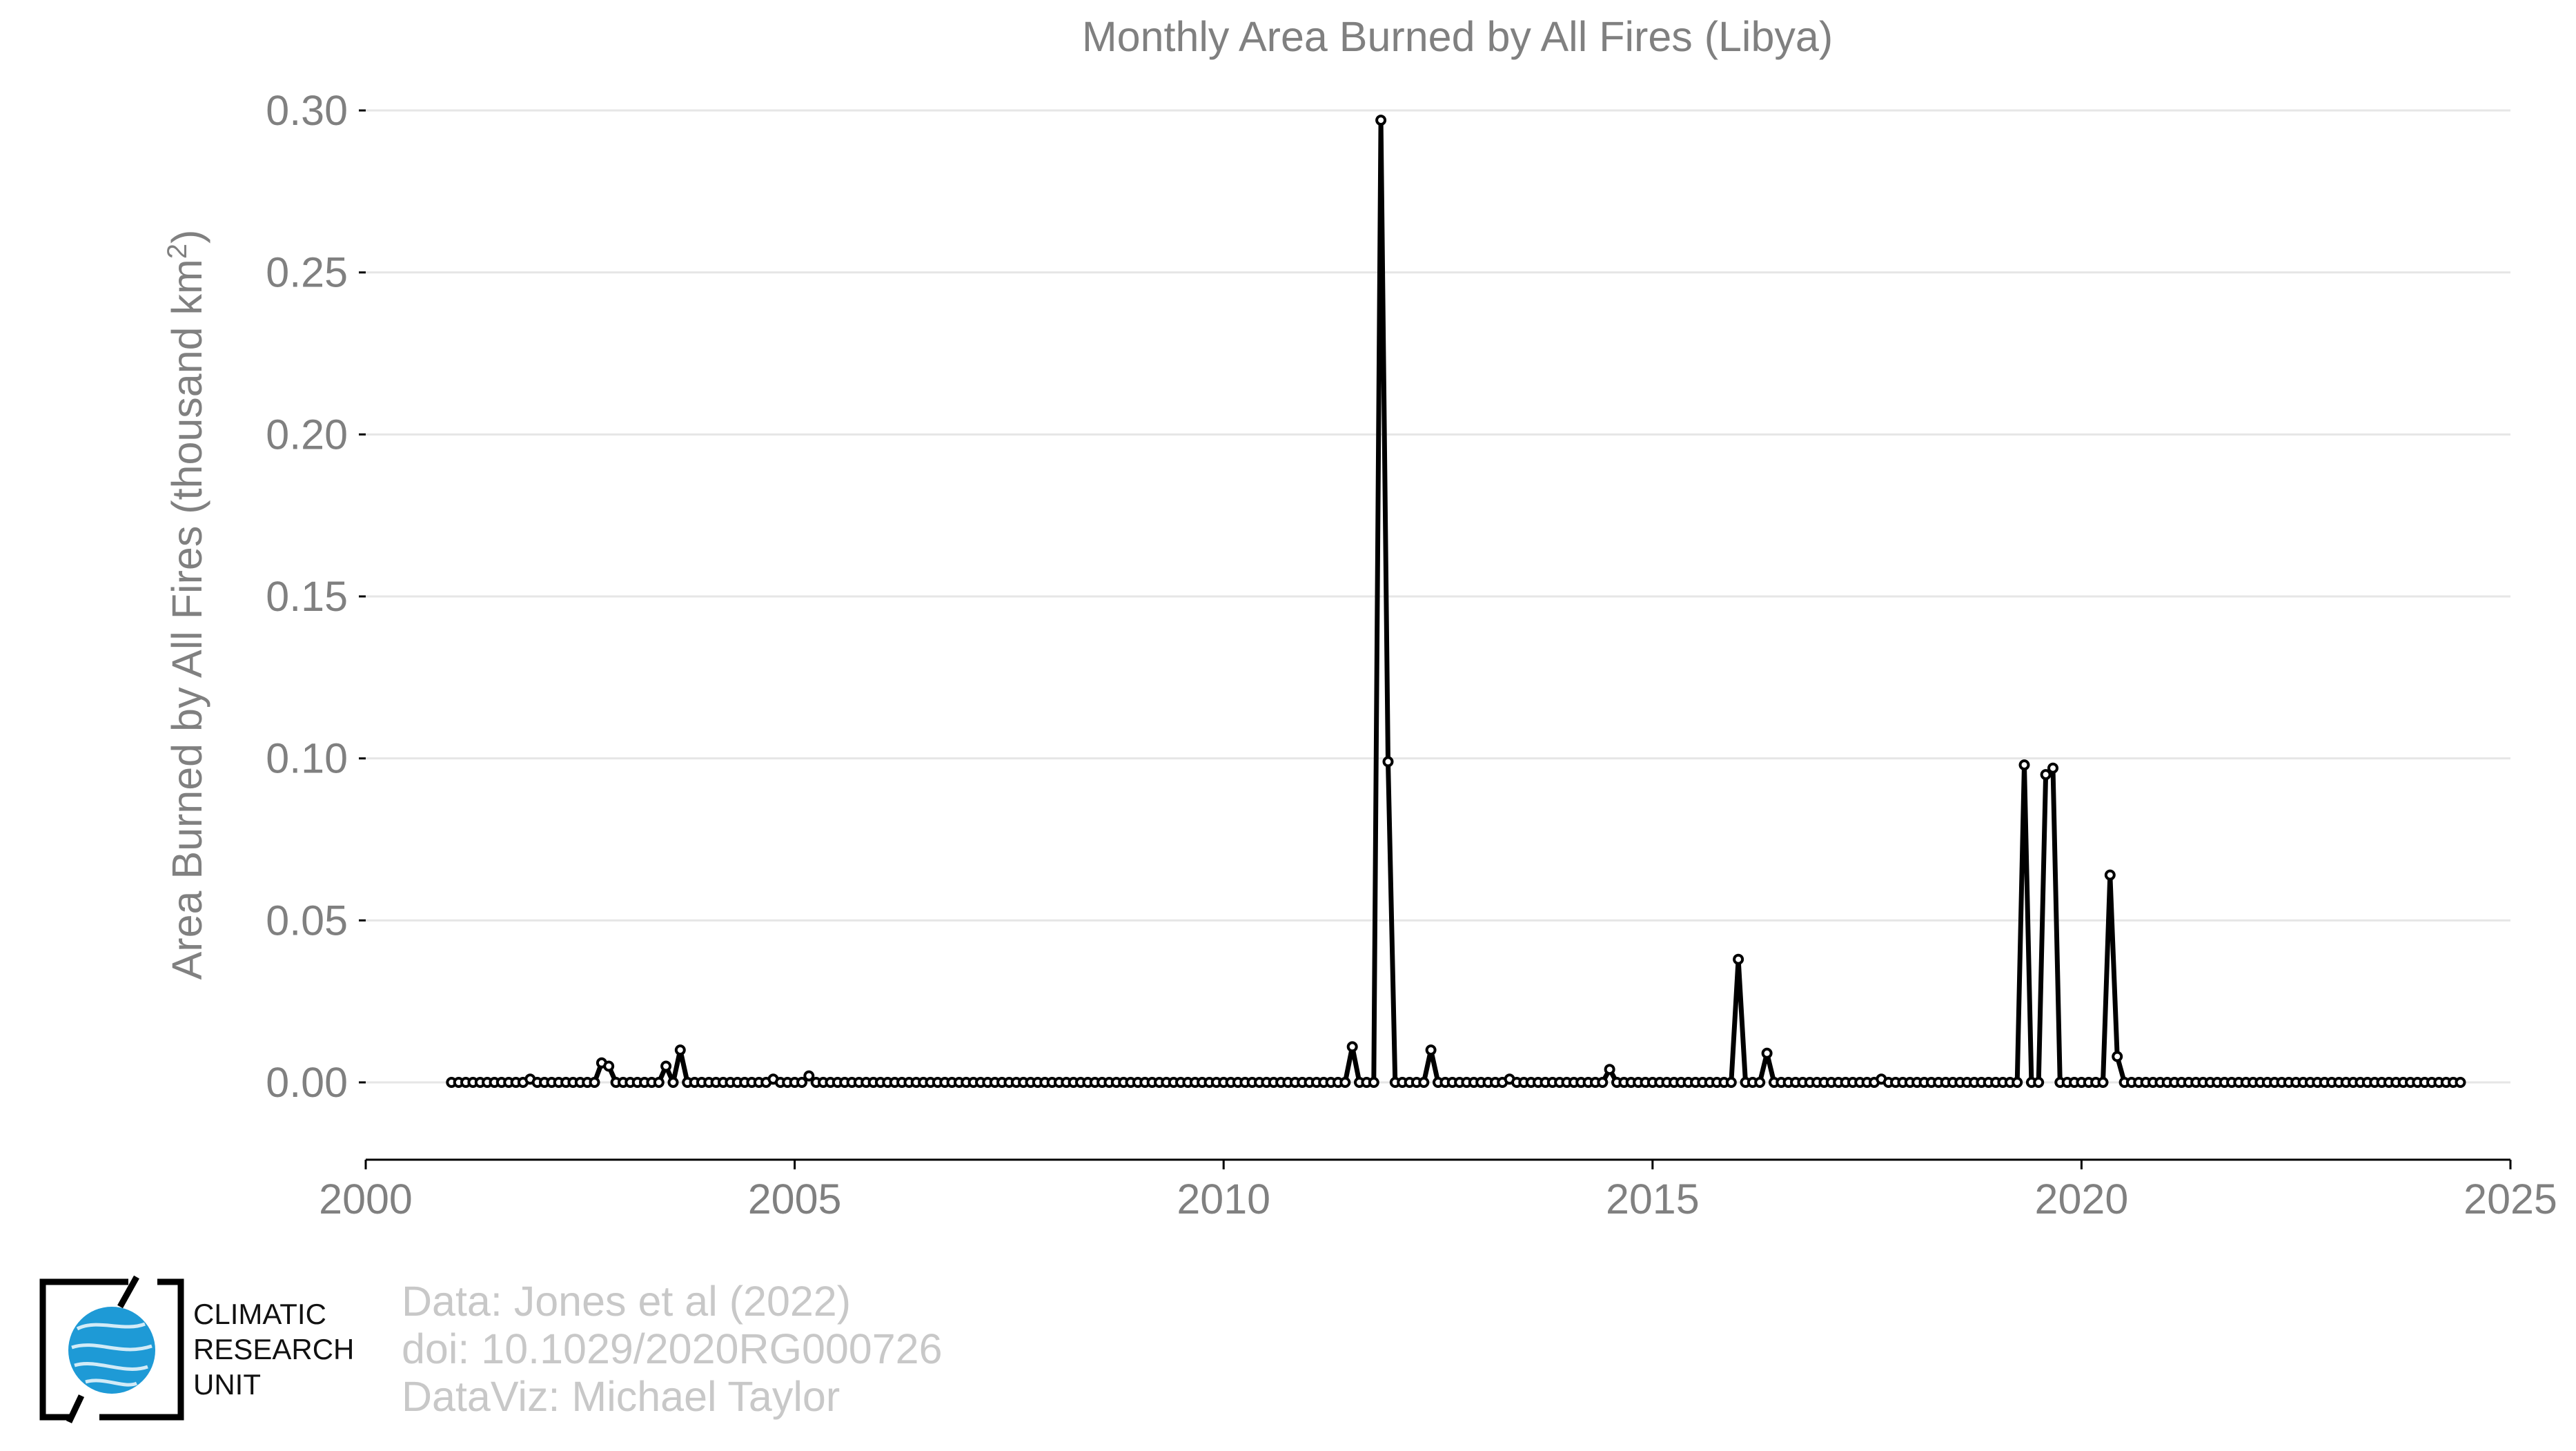  I want to click on x-tick-label: 2020, so click(2082, 1199).